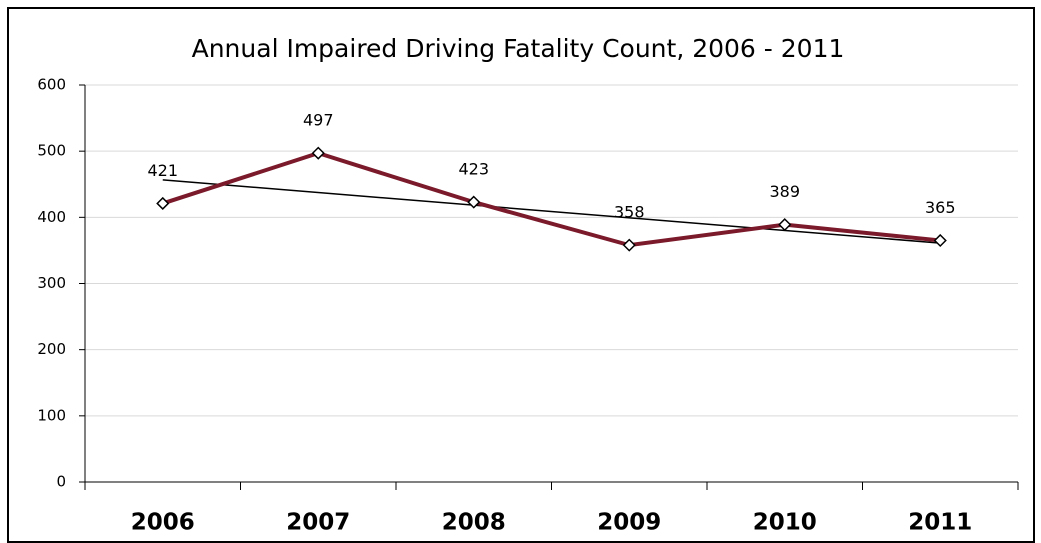  I want to click on x-tick-label: 2007, so click(318, 523).